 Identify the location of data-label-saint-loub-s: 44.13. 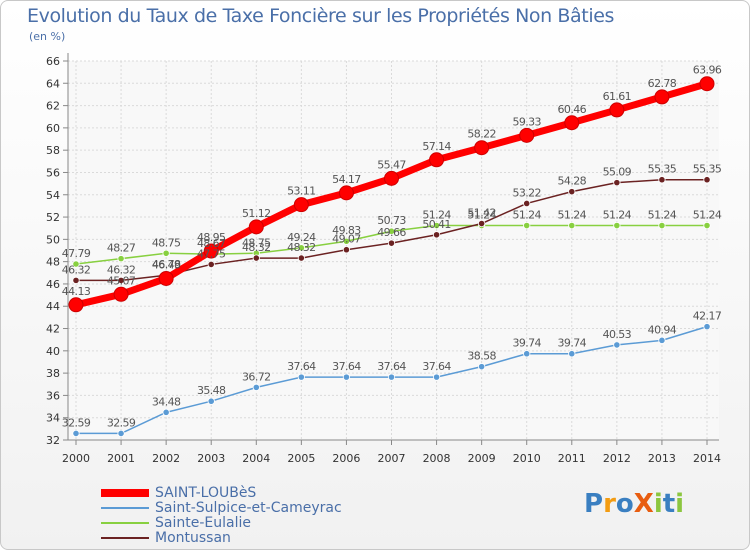
(76, 291).